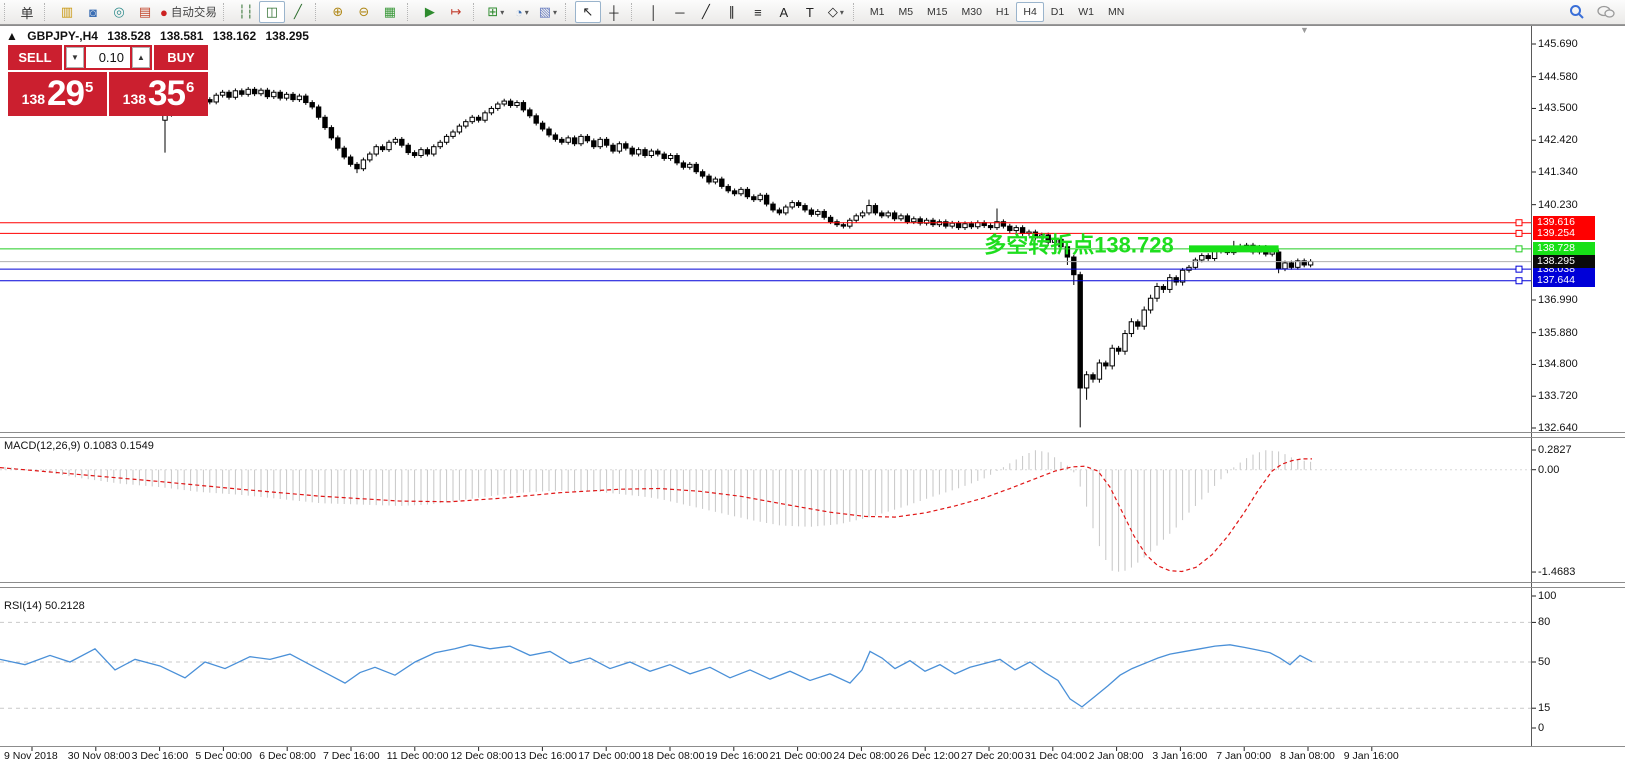 The image size is (1625, 768). I want to click on time-axis-label: 26 Dec 12:00, so click(928, 756).